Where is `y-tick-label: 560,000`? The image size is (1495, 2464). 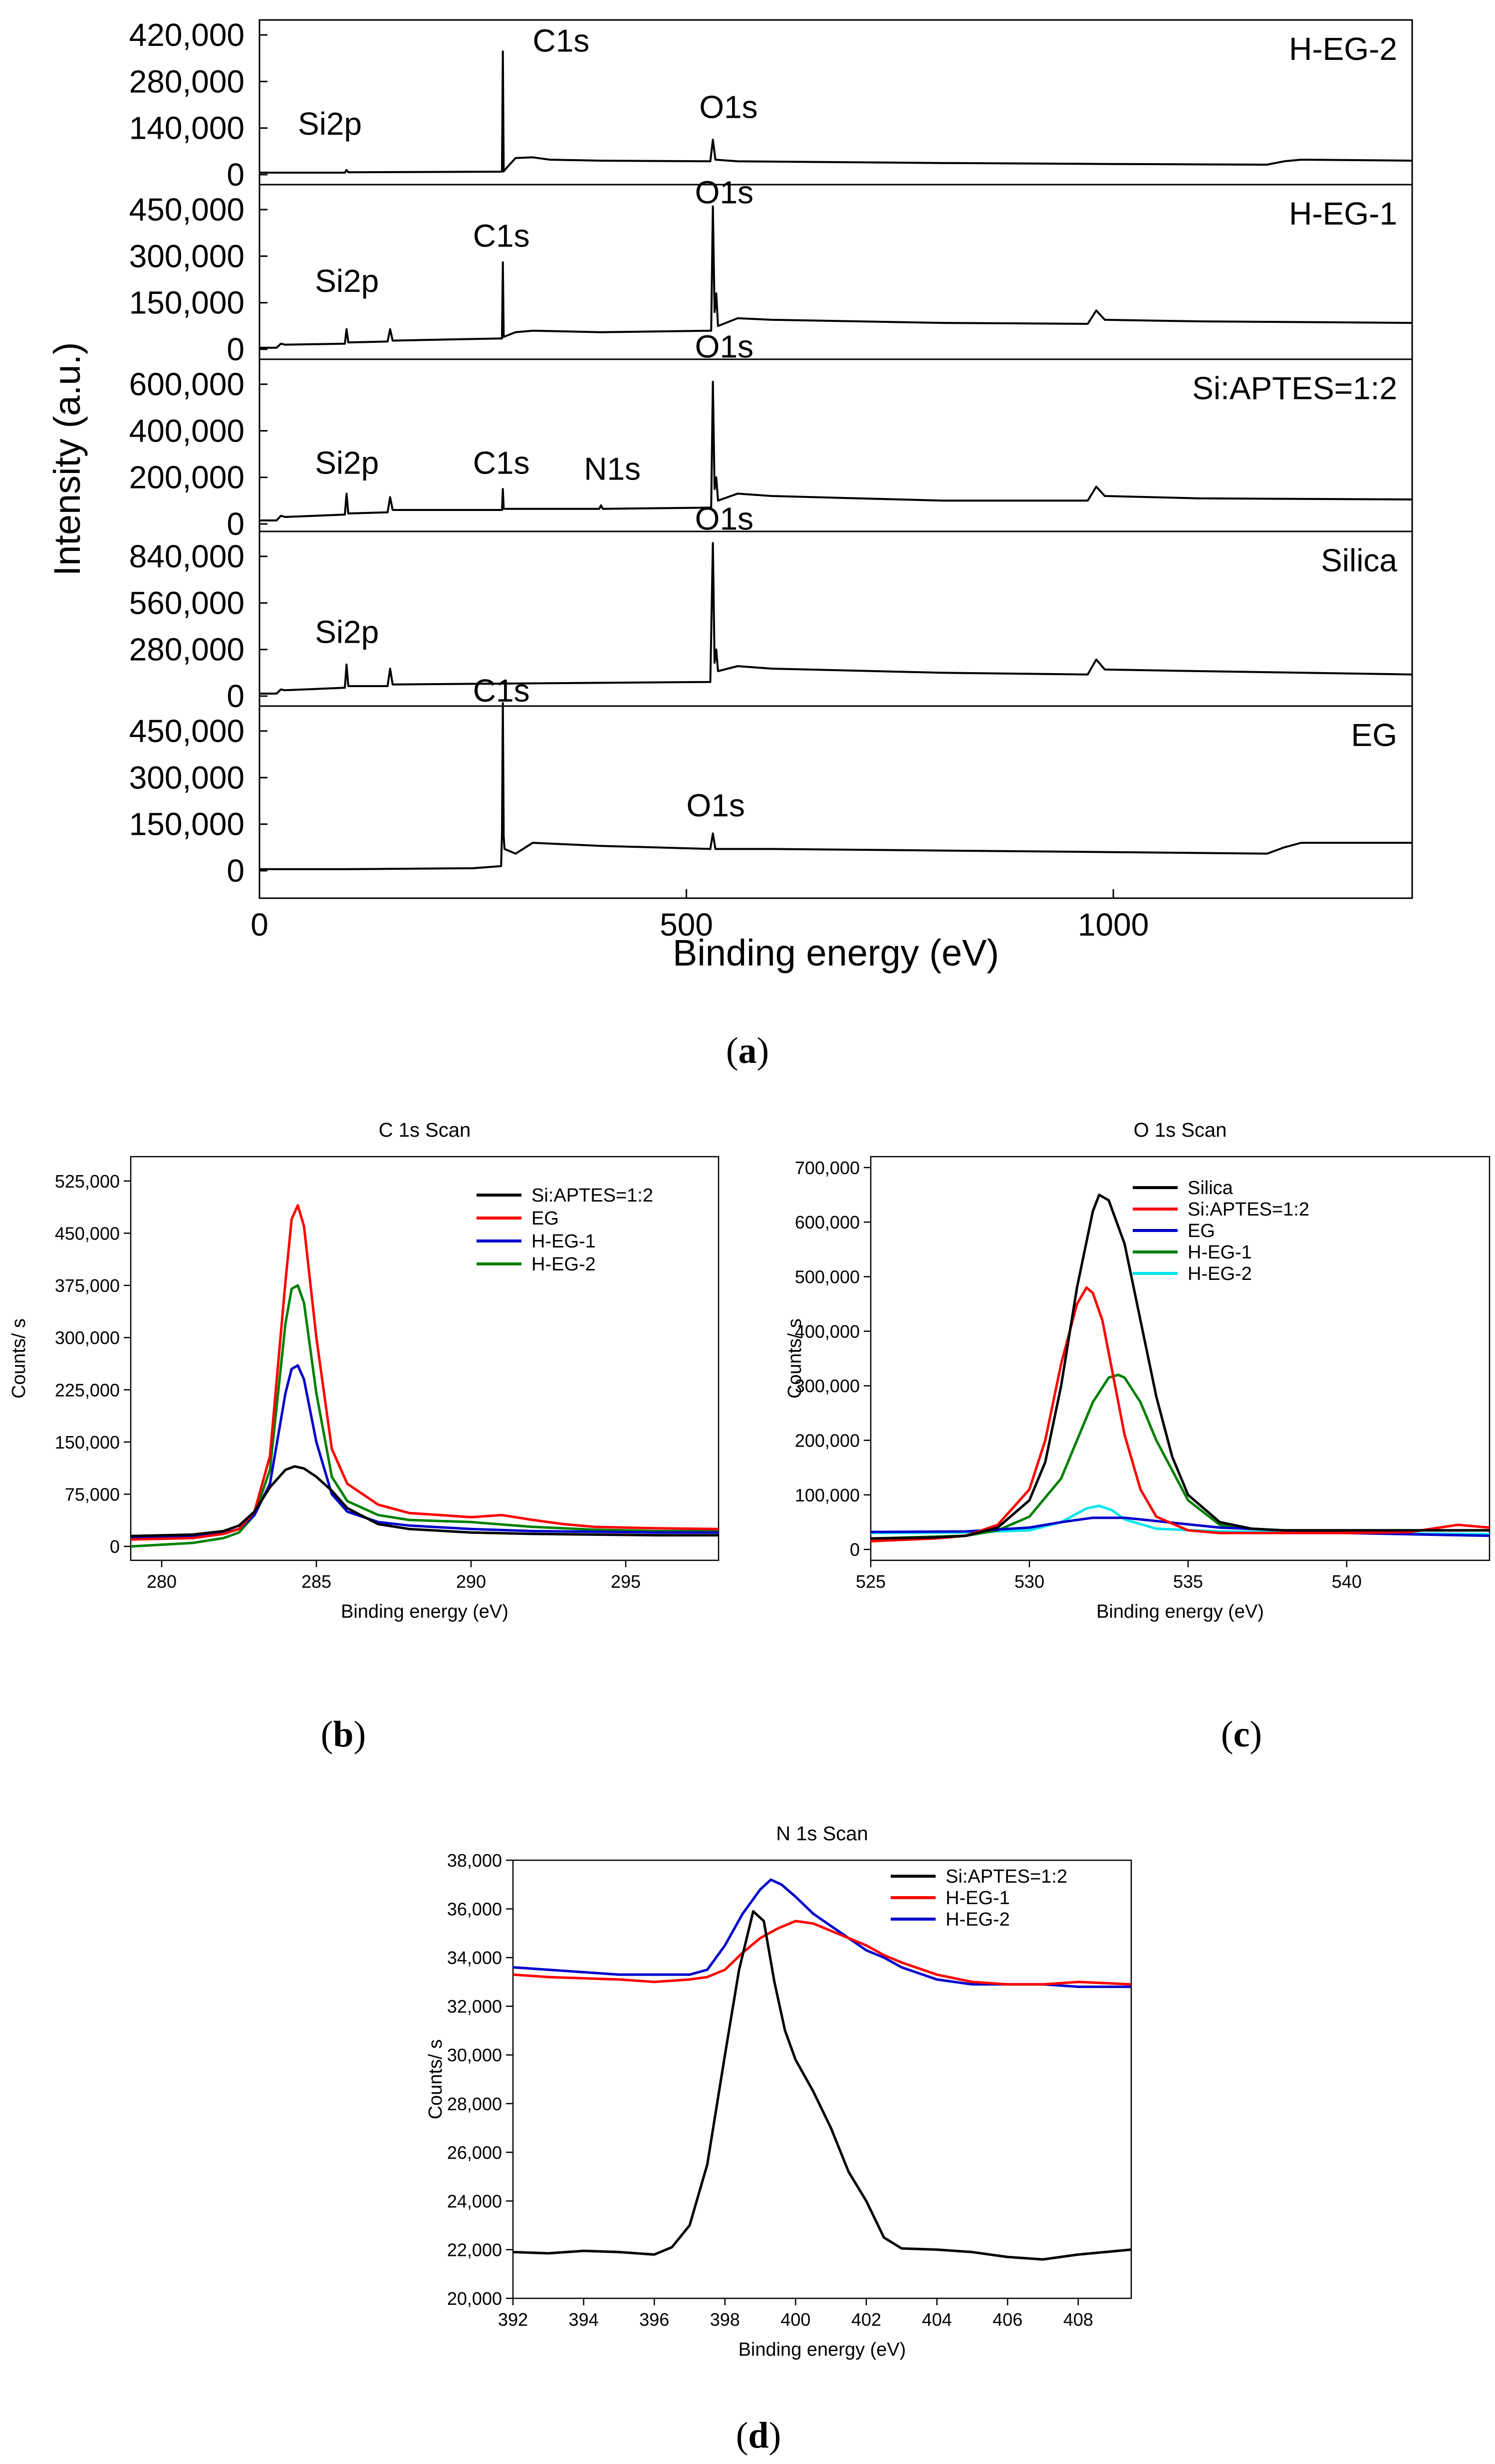 y-tick-label: 560,000 is located at coordinates (187, 603).